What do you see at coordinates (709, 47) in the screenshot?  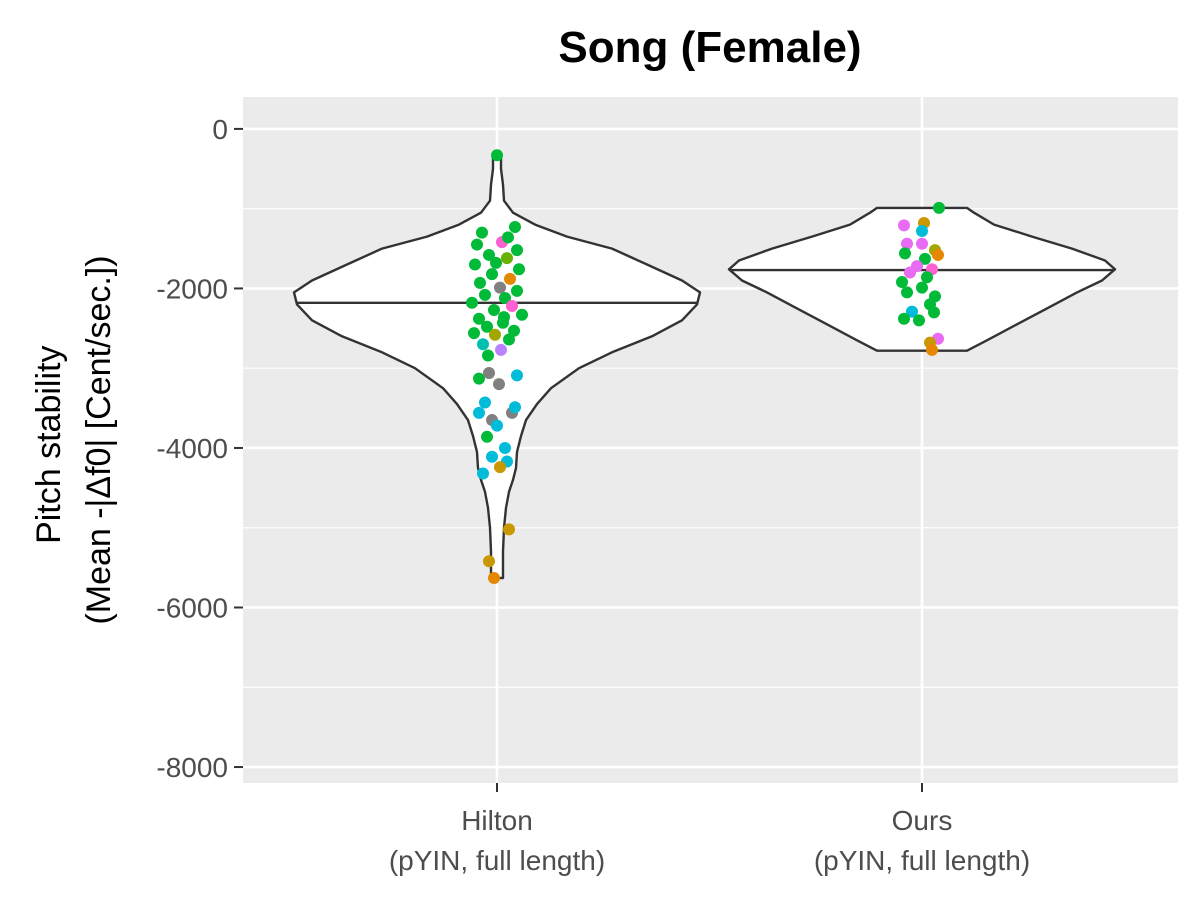 I see `chart-title: Song (Female)` at bounding box center [709, 47].